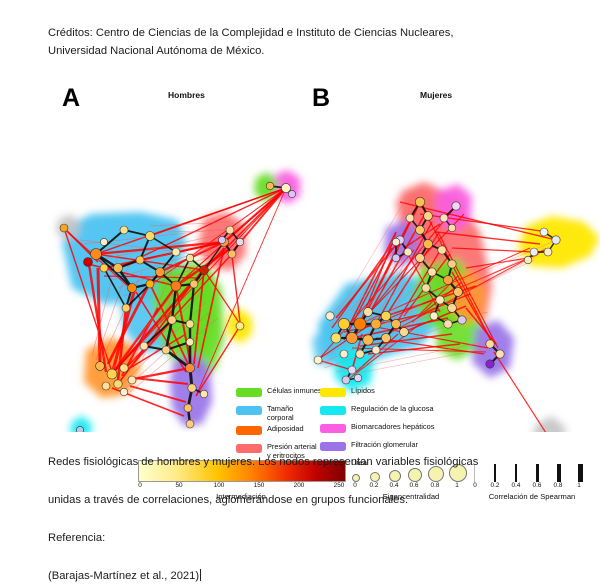  Describe the element at coordinates (384, 444) in the screenshot. I see `legend-label-filtracion-glomerular: Filtración glomerular` at that location.